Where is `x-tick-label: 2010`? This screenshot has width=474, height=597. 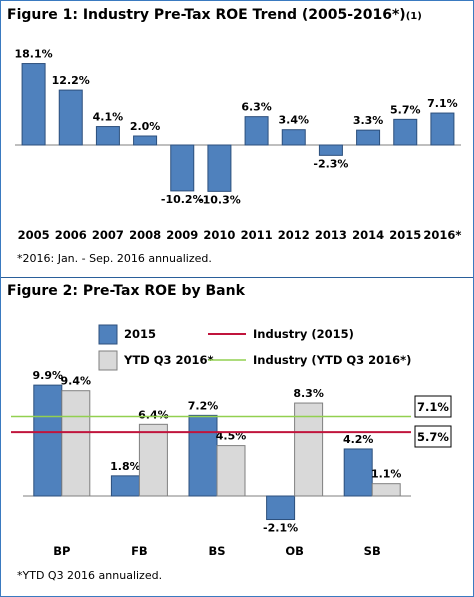 x-tick-label: 2010 is located at coordinates (219, 235).